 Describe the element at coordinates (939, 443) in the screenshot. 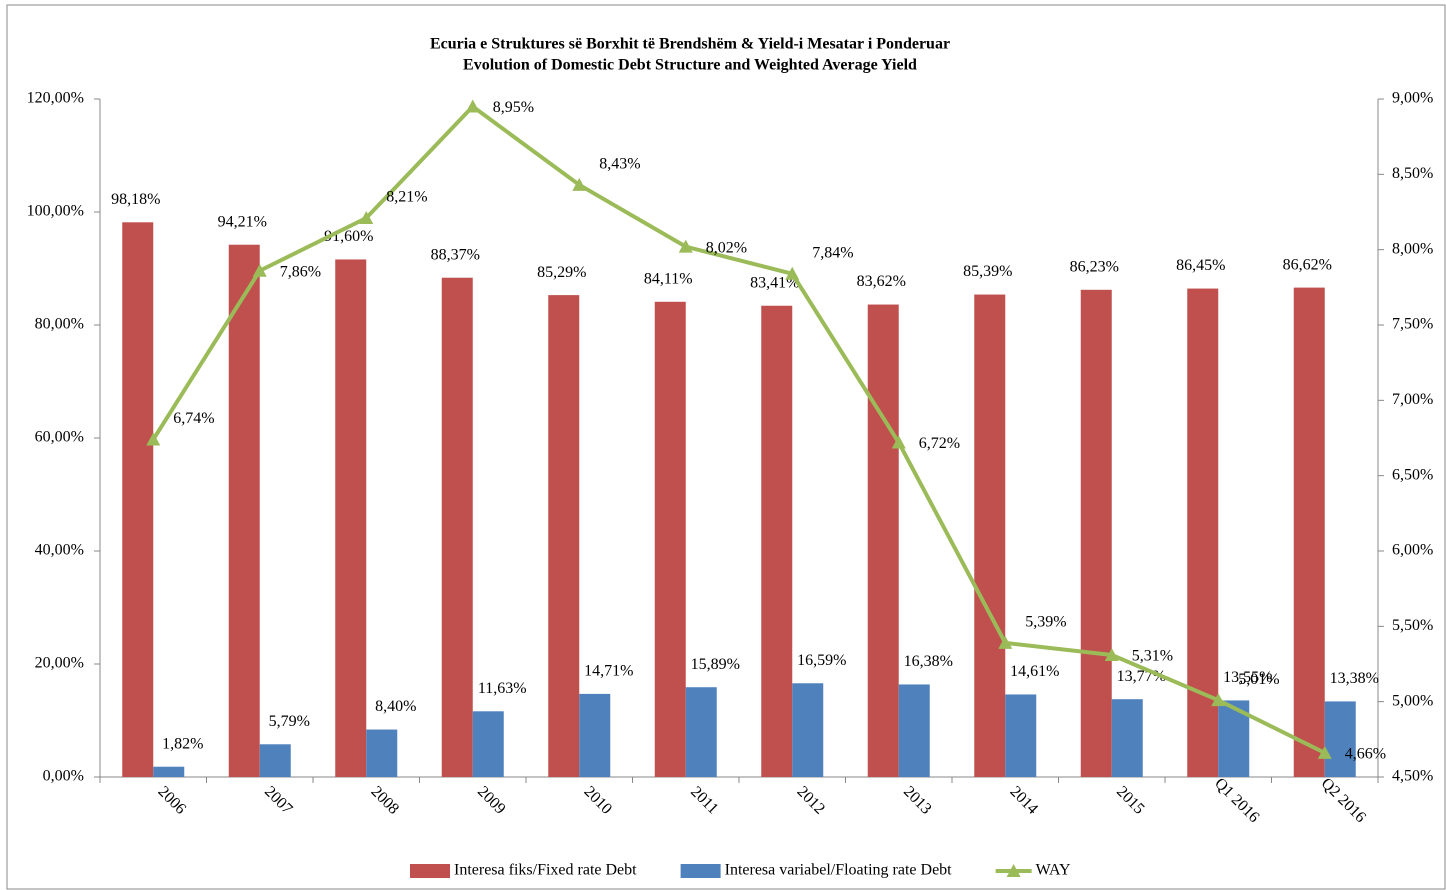

I see `data-label: 6,72%` at that location.